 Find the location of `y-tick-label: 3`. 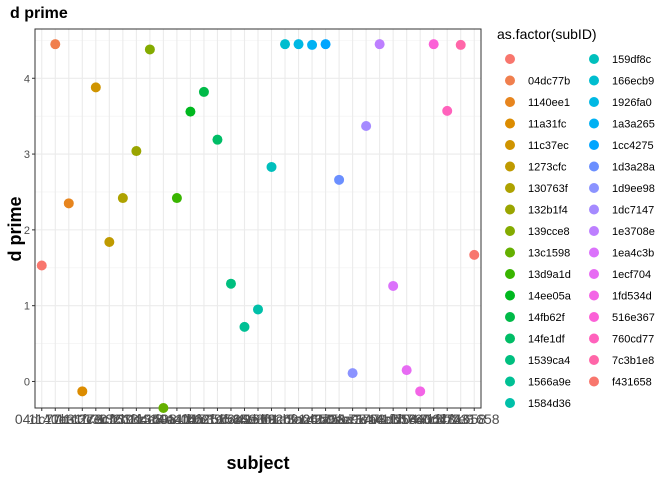

y-tick-label: 3 is located at coordinates (27, 155).